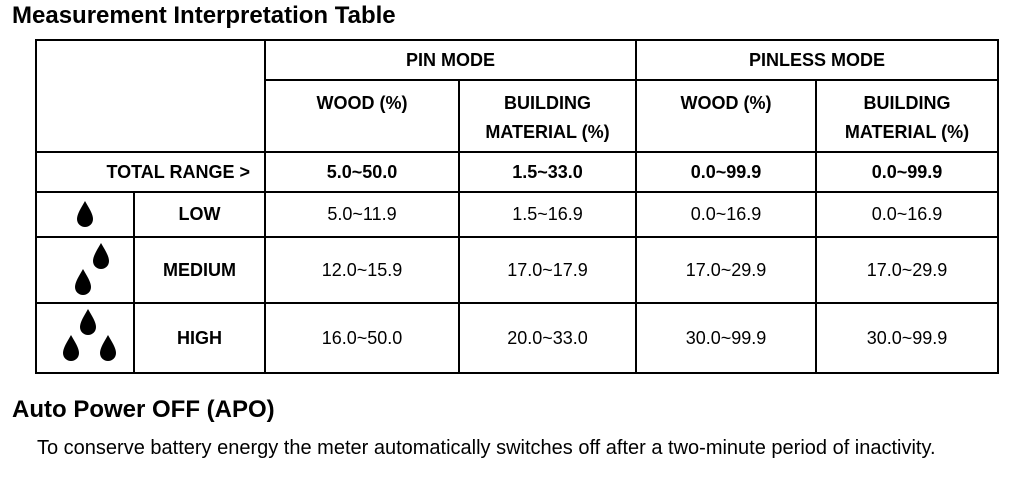 This screenshot has height=504, width=1026. Describe the element at coordinates (150, 172) in the screenshot. I see `total-range-label: TOTAL RANGE >` at that location.